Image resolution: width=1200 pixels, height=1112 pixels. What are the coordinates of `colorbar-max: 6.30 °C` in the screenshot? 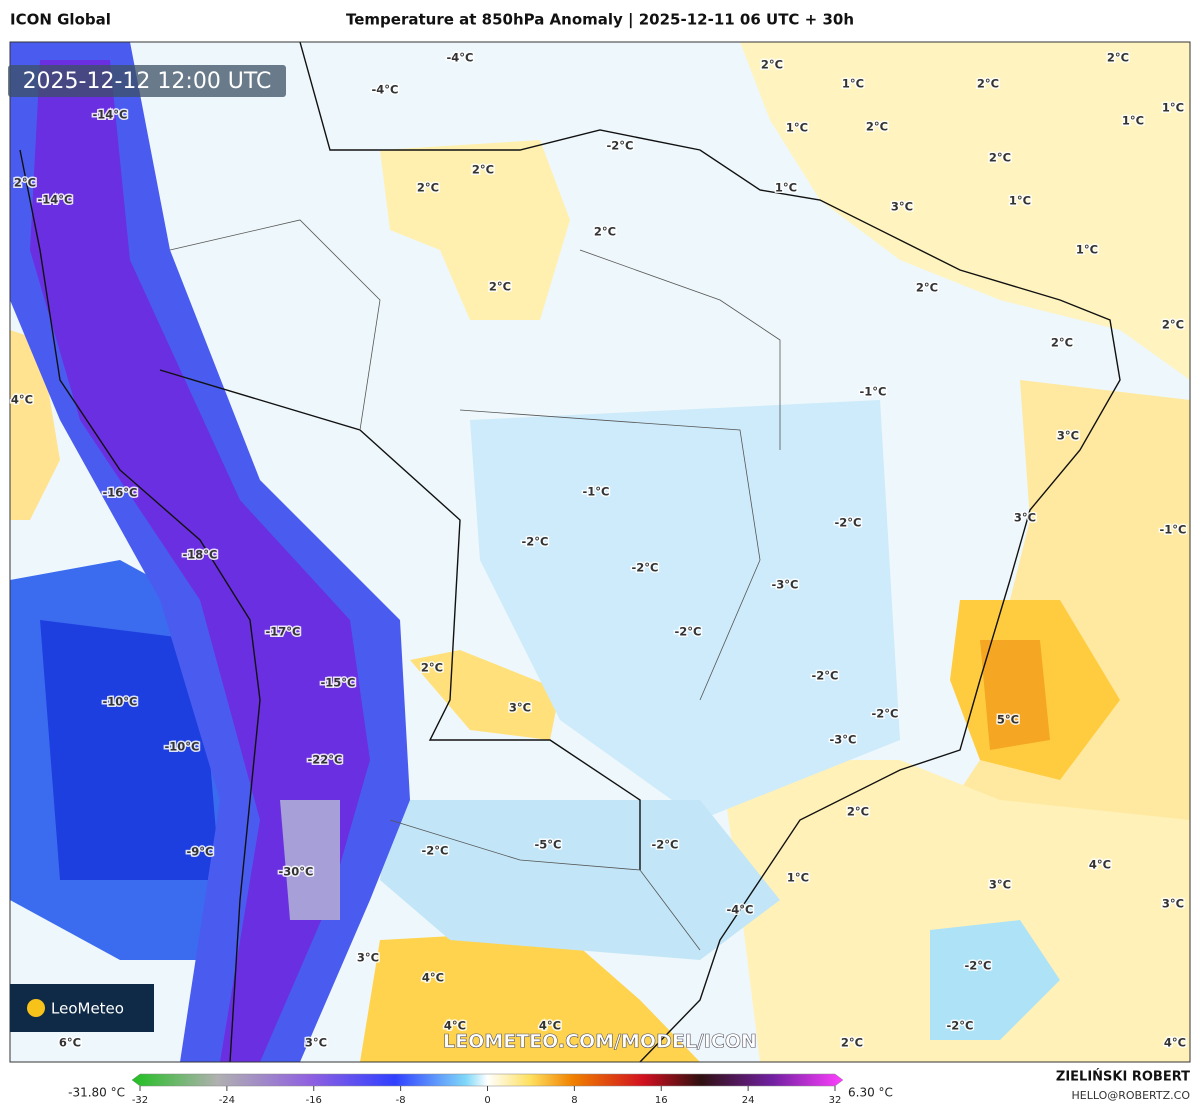 It's located at (870, 1093).